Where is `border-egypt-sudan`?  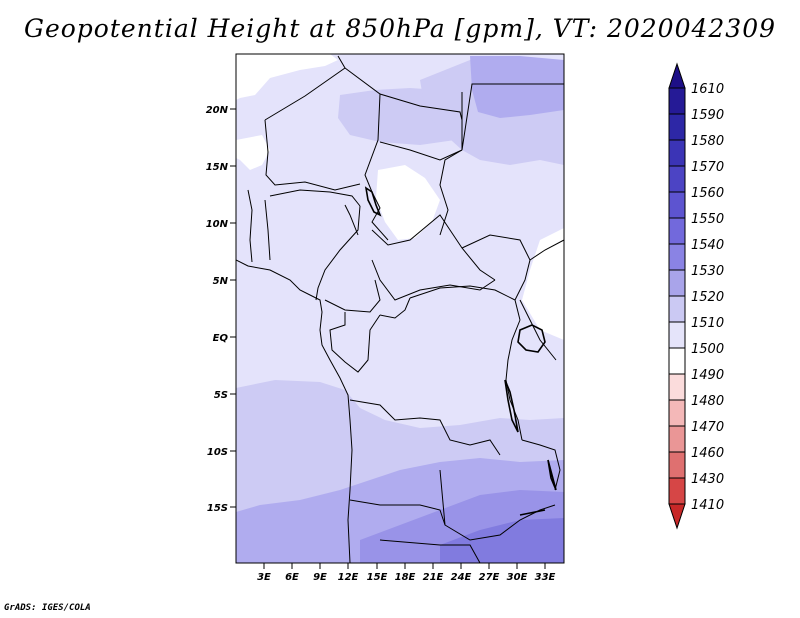
border-egypt-sudan is located at coordinates (512, 117).